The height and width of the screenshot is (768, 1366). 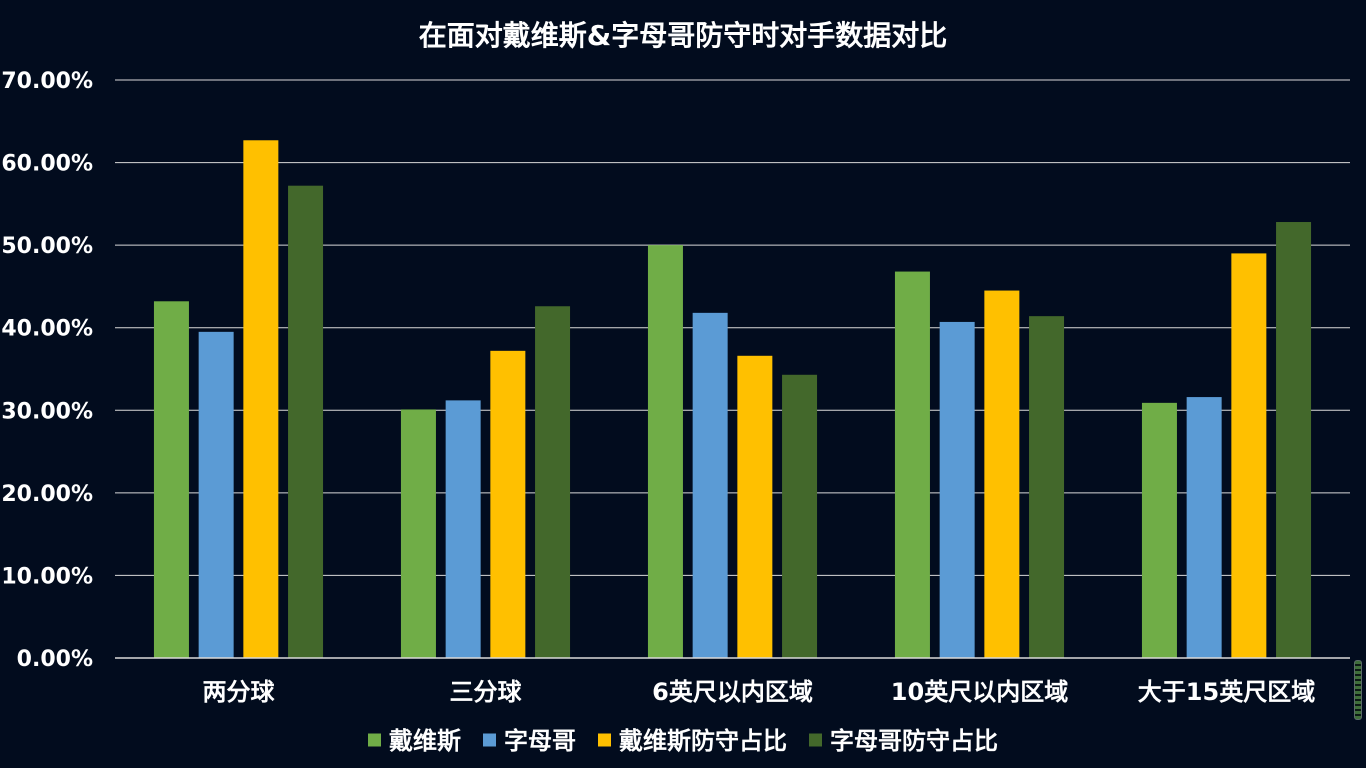 What do you see at coordinates (914, 741) in the screenshot?
I see `legend-label: 字母哥防守占比` at bounding box center [914, 741].